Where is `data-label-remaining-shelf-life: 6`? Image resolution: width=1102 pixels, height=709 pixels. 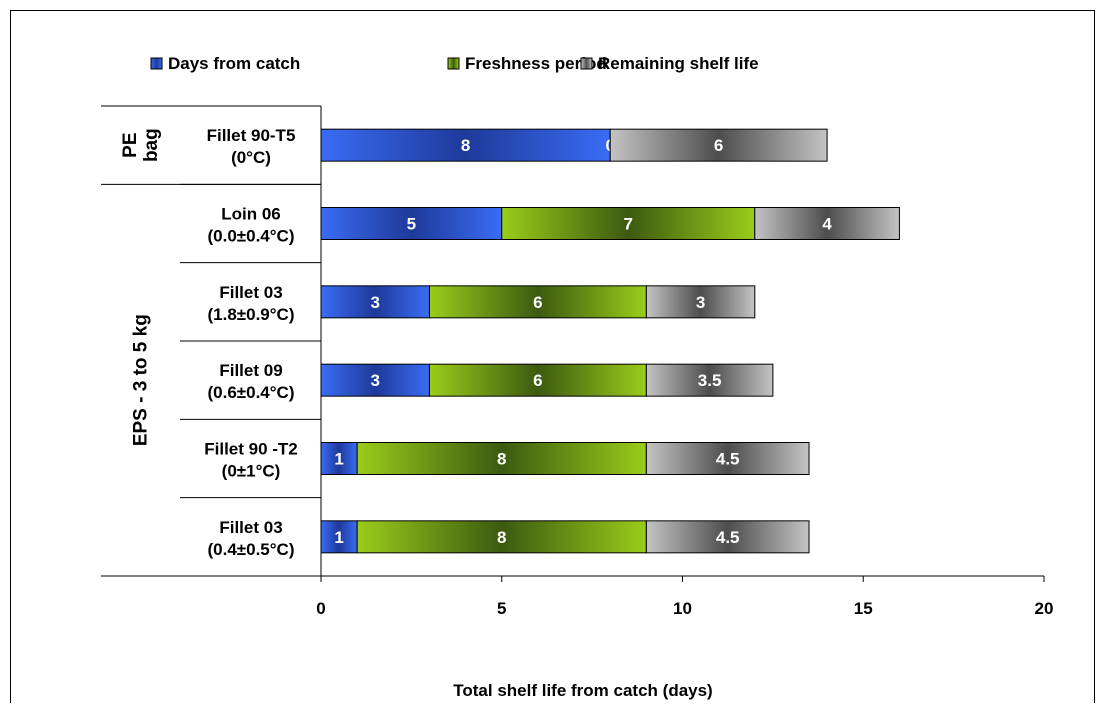
data-label-remaining-shelf-life: 6 is located at coordinates (718, 145).